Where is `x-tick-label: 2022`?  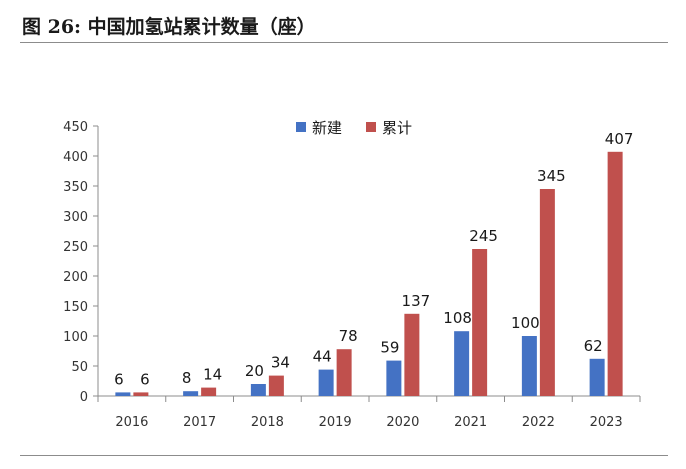
x-tick-label: 2022 is located at coordinates (538, 422).